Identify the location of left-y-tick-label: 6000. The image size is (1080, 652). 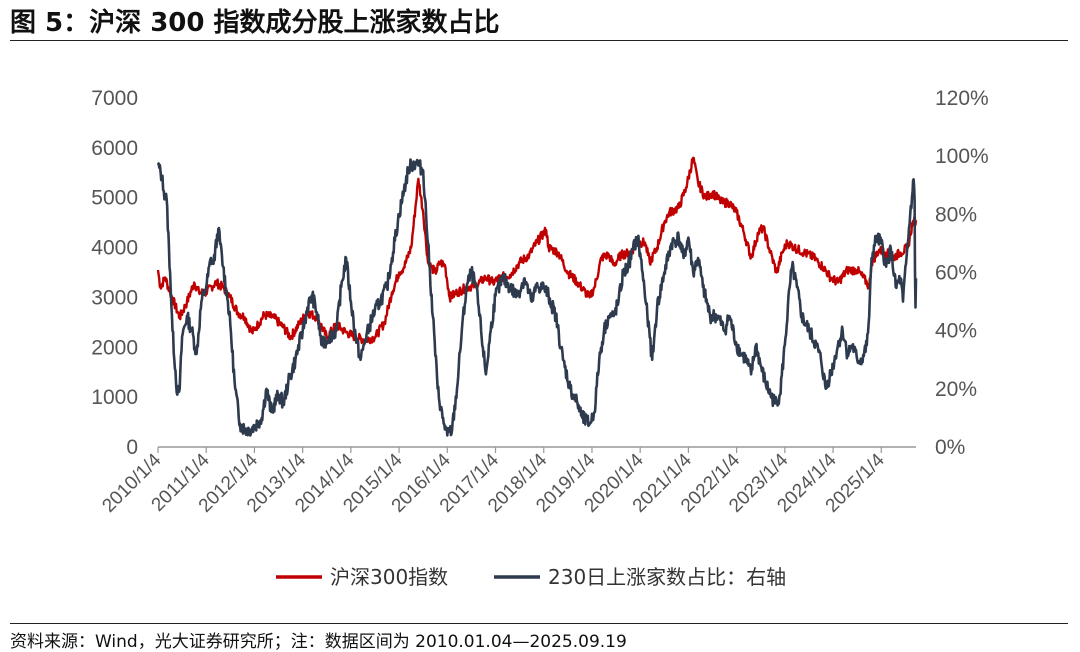
(114, 148).